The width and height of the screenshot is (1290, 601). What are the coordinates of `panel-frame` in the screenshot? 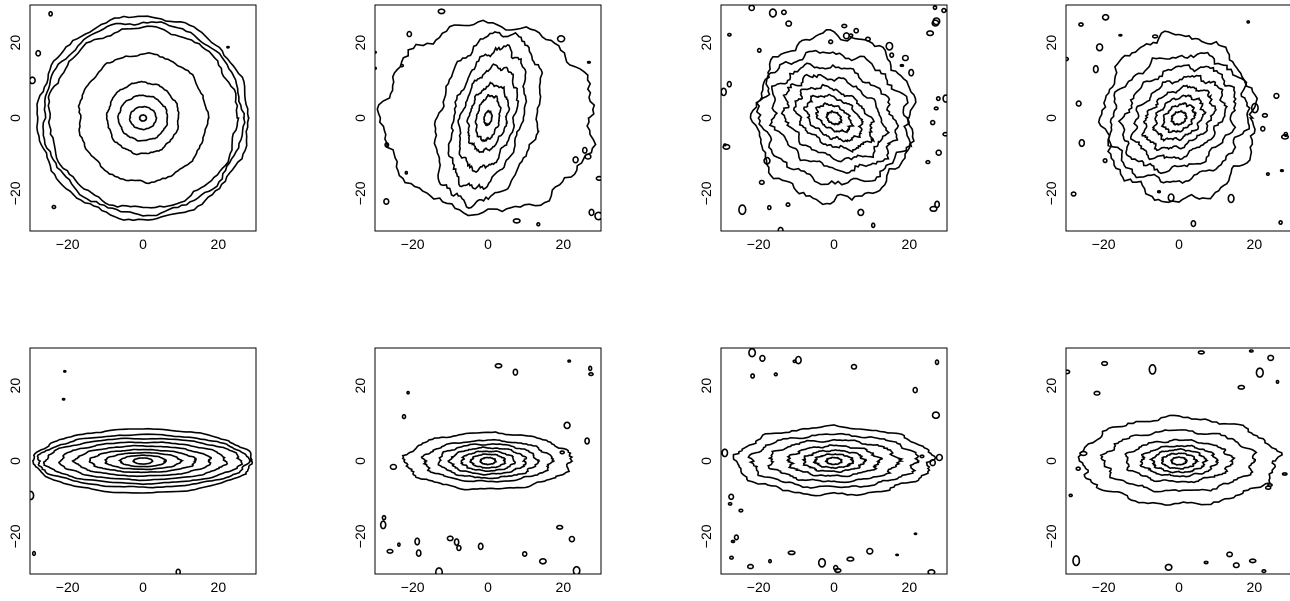 It's located at (1177, 461).